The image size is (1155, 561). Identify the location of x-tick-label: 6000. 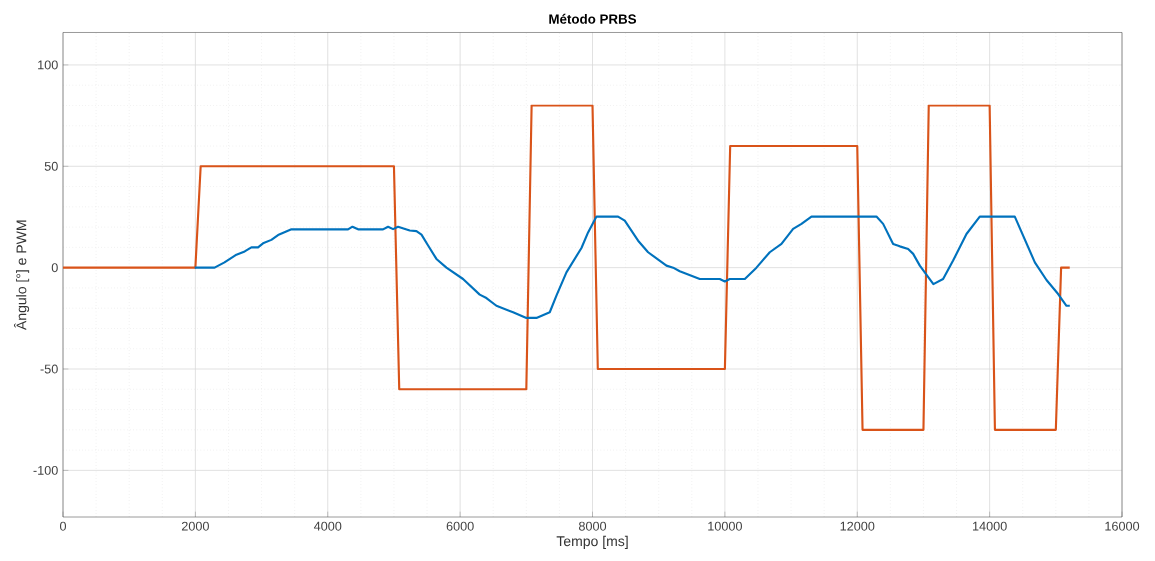
(460, 526).